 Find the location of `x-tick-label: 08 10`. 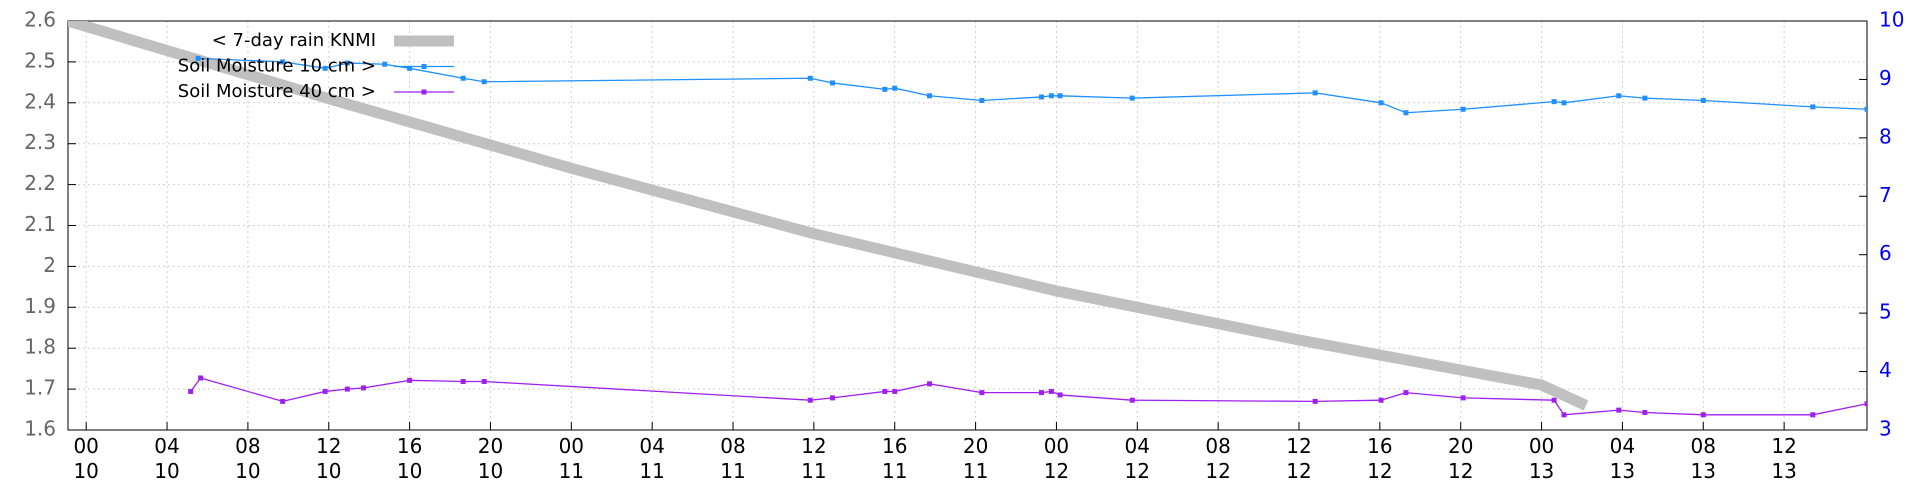

x-tick-label: 08 10 is located at coordinates (248, 457).